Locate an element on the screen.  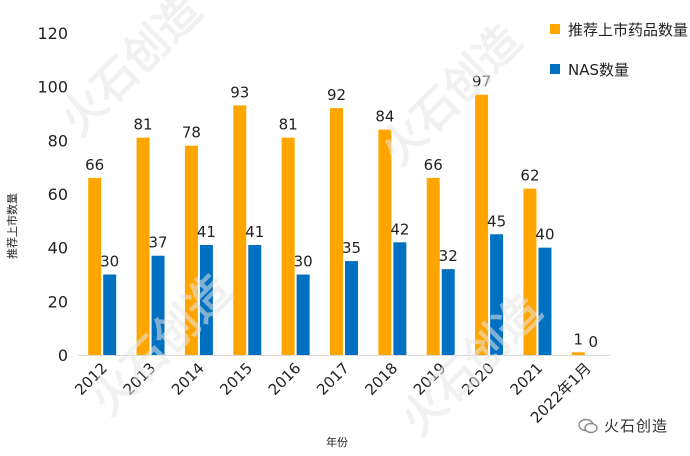
x-axis-label: 年份 is located at coordinates (337, 442).